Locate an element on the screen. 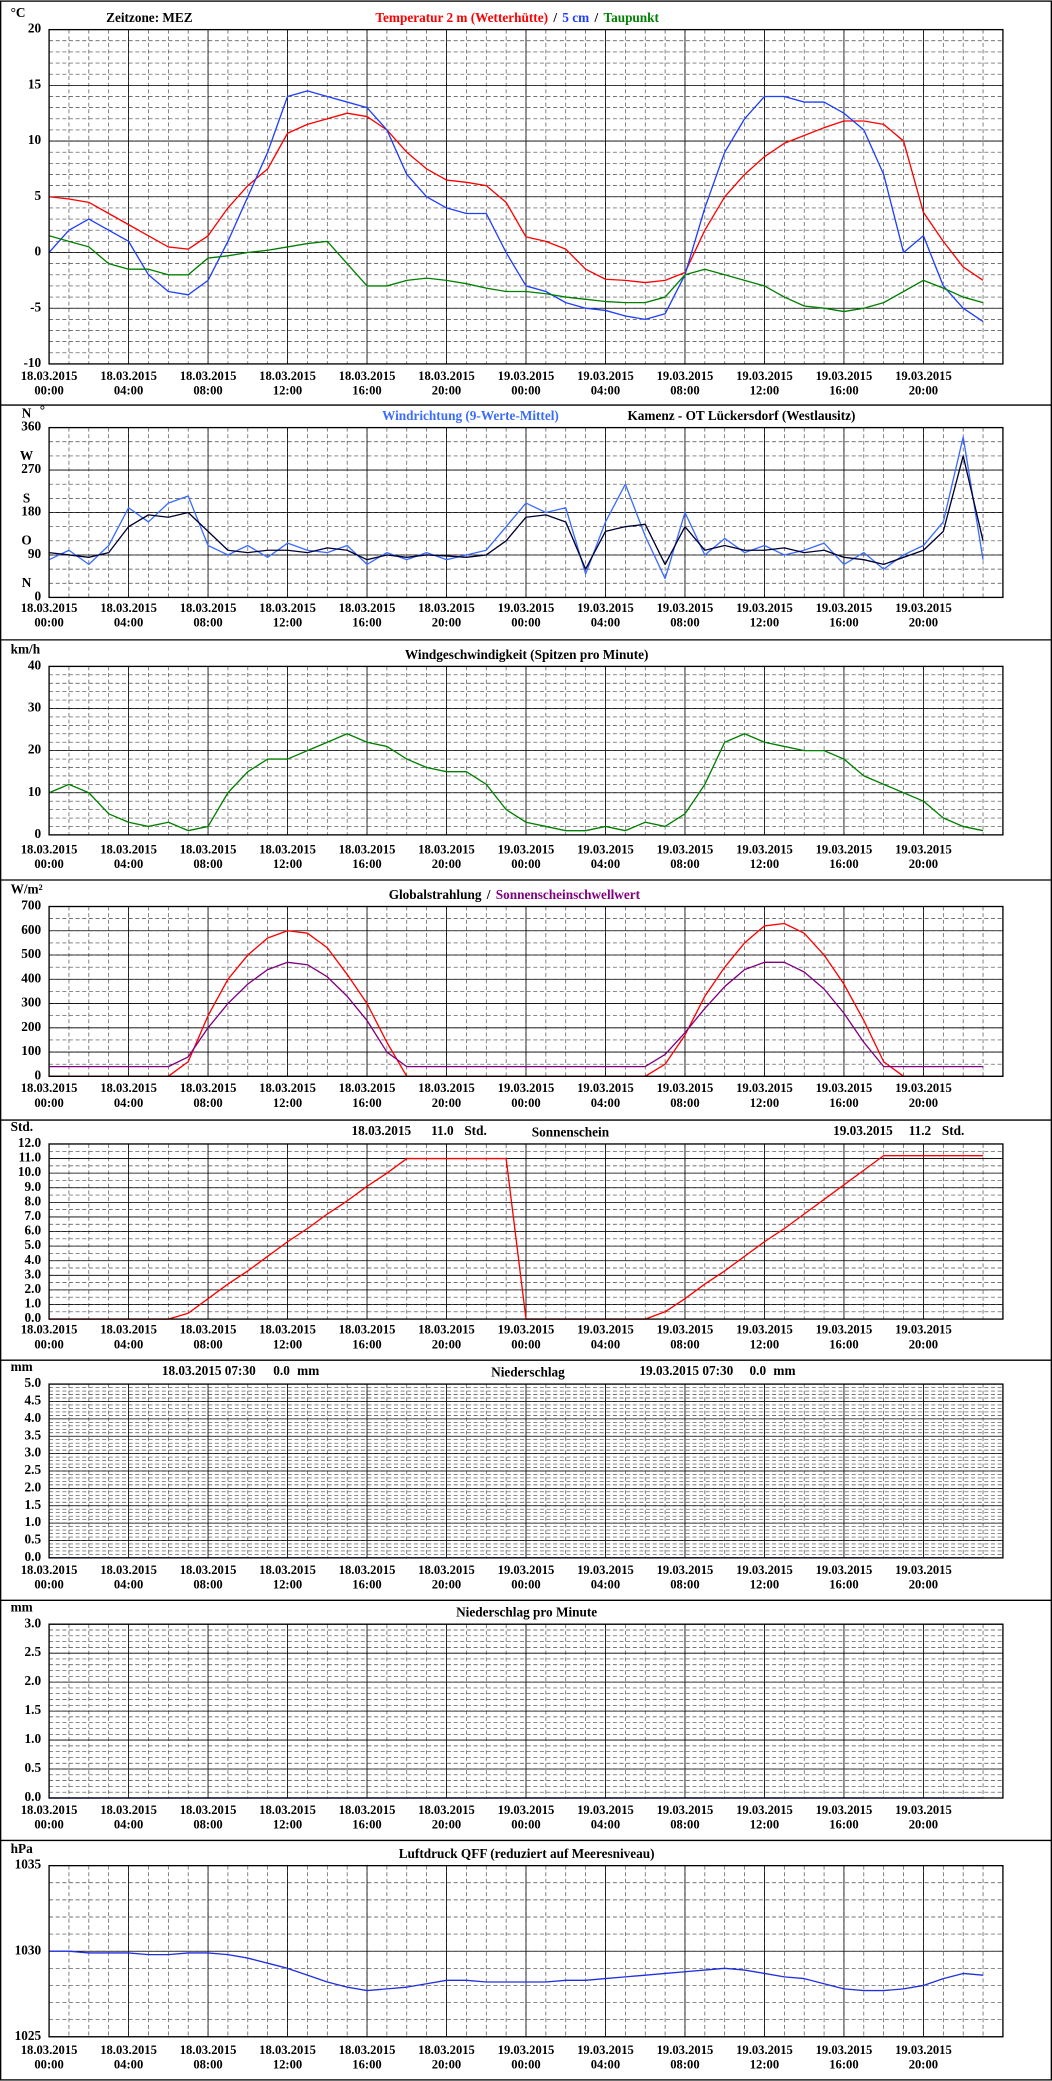  y-tick-label: 3.0 is located at coordinates (33, 1452).